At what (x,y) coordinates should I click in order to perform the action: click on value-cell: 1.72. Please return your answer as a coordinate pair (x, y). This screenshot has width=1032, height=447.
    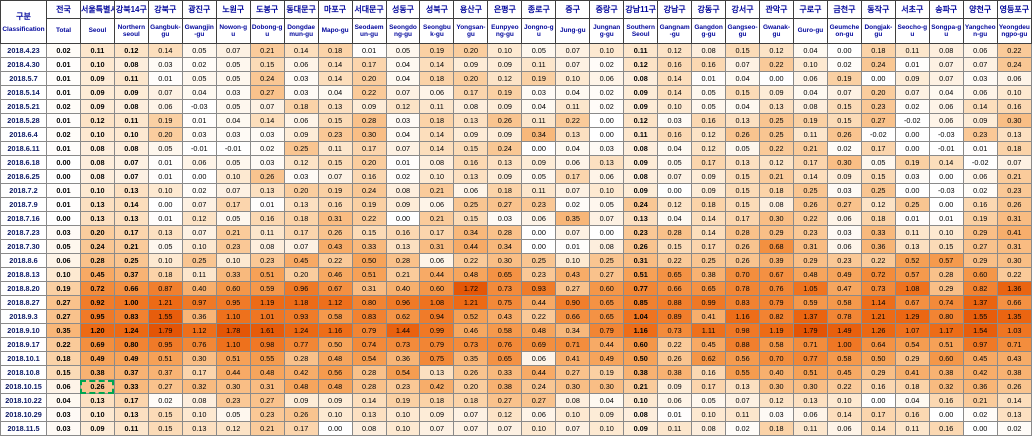
    Looking at the image, I should click on (471, 288).